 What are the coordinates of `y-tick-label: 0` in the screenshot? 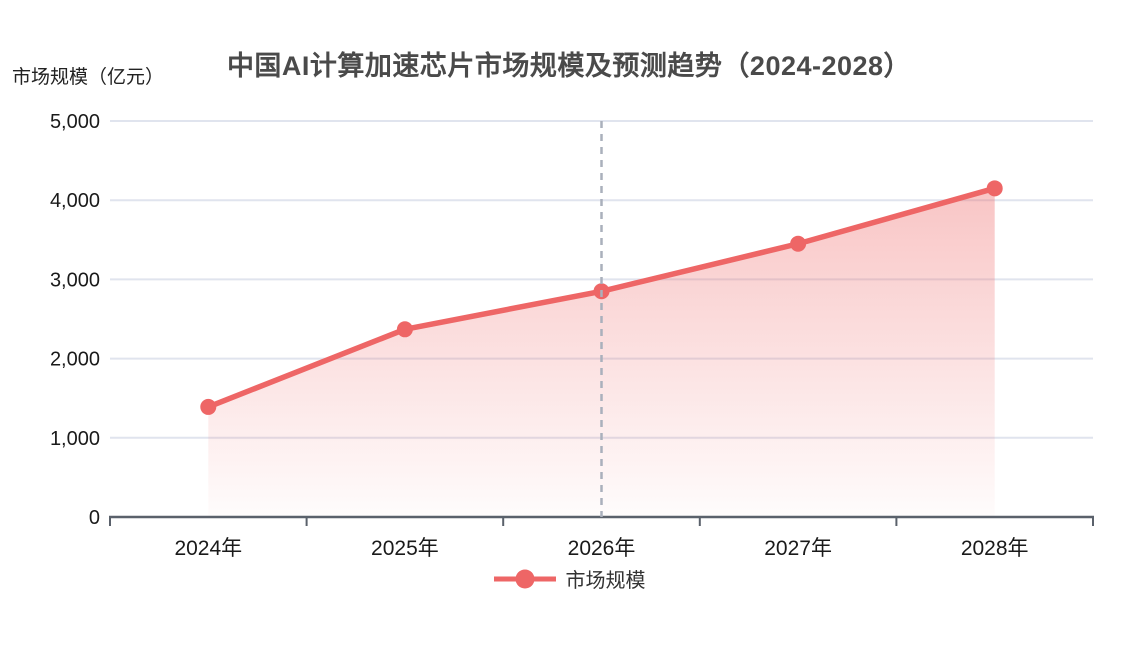 It's located at (94, 518).